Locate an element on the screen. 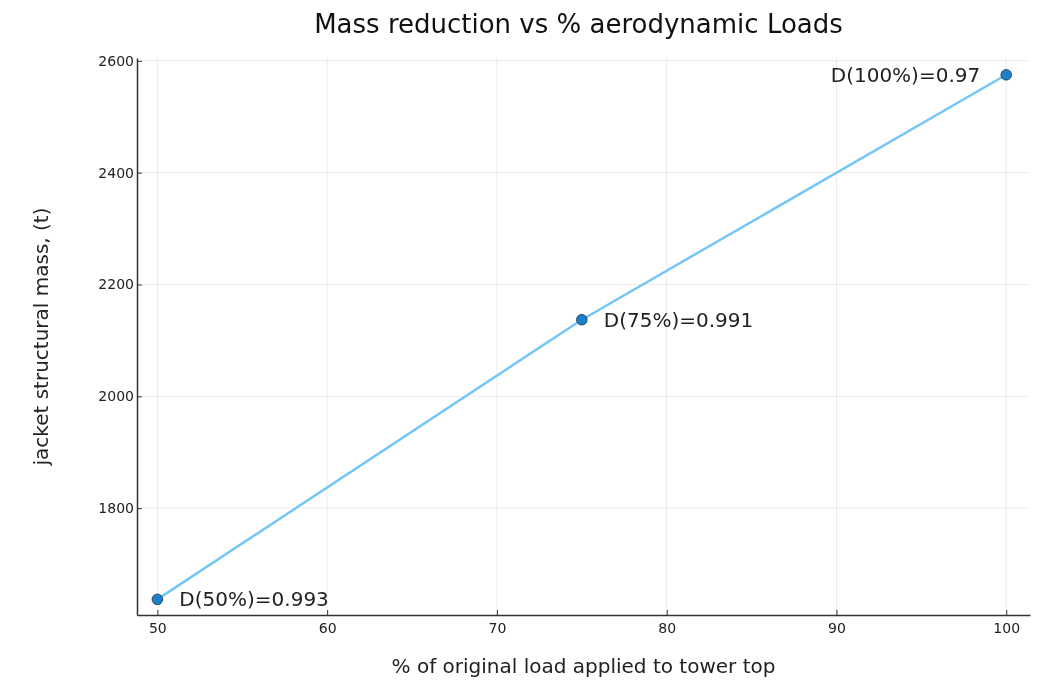  x-tick-label: 70 is located at coordinates (497, 628).